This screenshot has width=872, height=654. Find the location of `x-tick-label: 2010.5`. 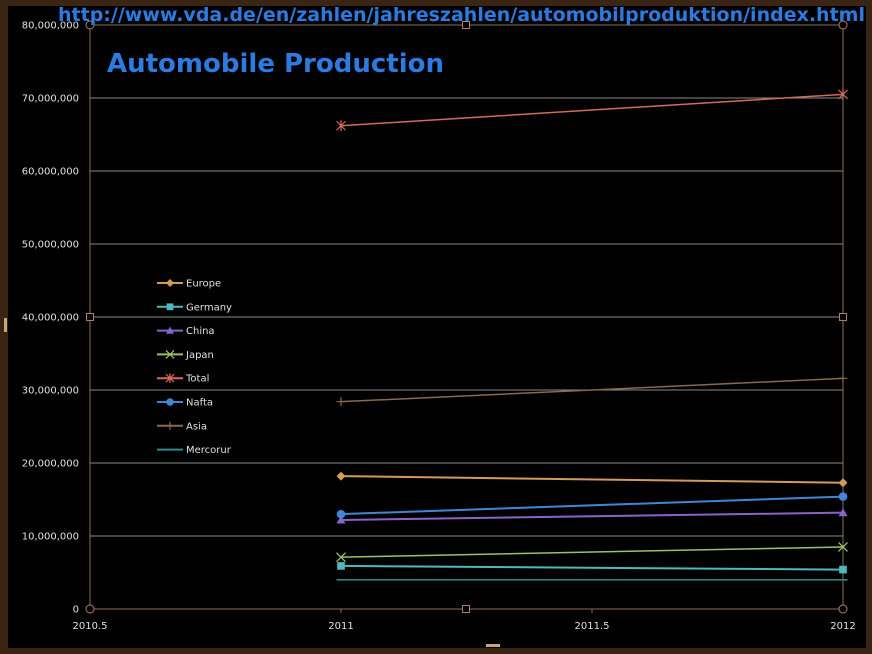

x-tick-label: 2010.5 is located at coordinates (90, 626).